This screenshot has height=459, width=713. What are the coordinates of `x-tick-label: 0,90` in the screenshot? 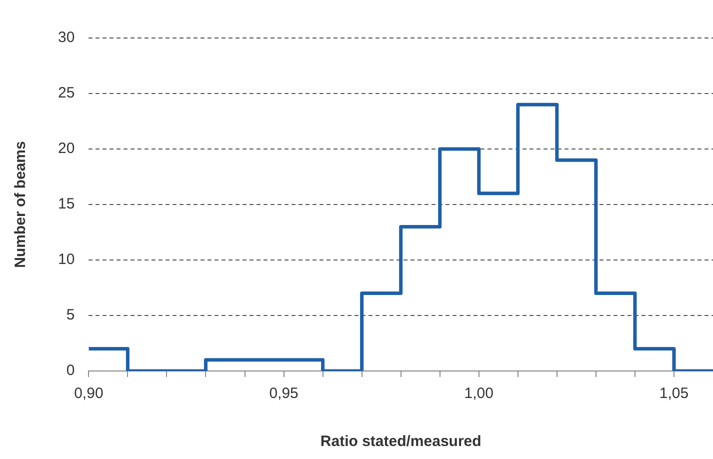 It's located at (89, 393).